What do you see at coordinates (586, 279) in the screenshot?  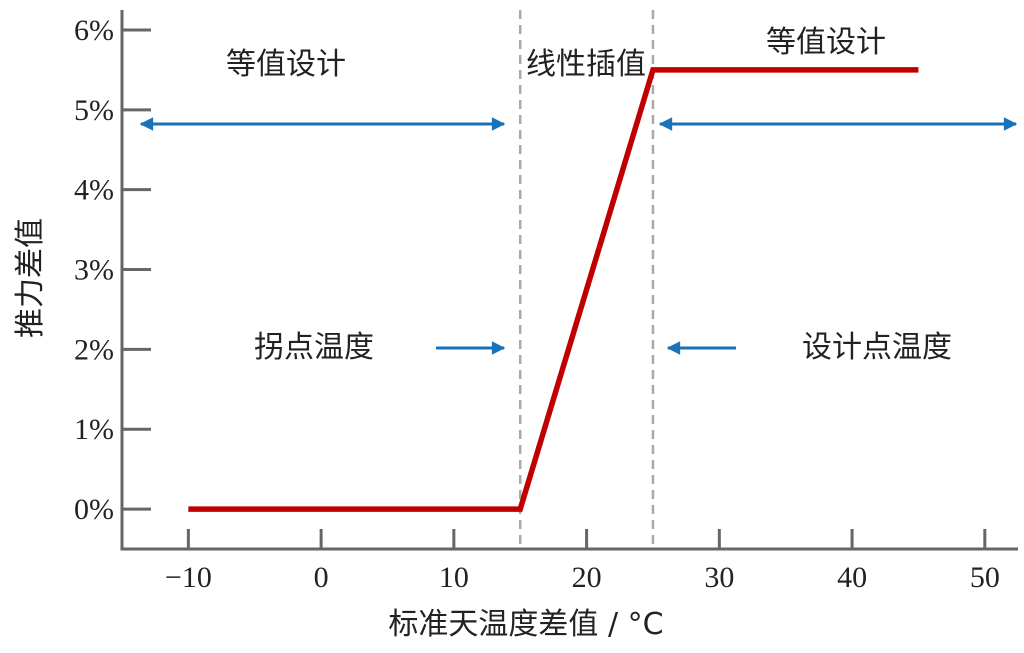 I see `reference-lines` at bounding box center [586, 279].